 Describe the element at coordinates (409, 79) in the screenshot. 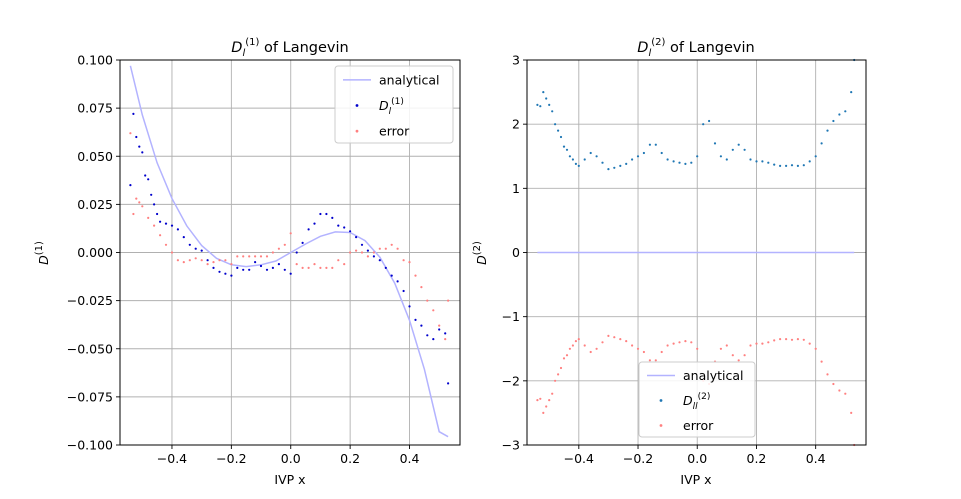

I see `legend-label: analytical` at that location.